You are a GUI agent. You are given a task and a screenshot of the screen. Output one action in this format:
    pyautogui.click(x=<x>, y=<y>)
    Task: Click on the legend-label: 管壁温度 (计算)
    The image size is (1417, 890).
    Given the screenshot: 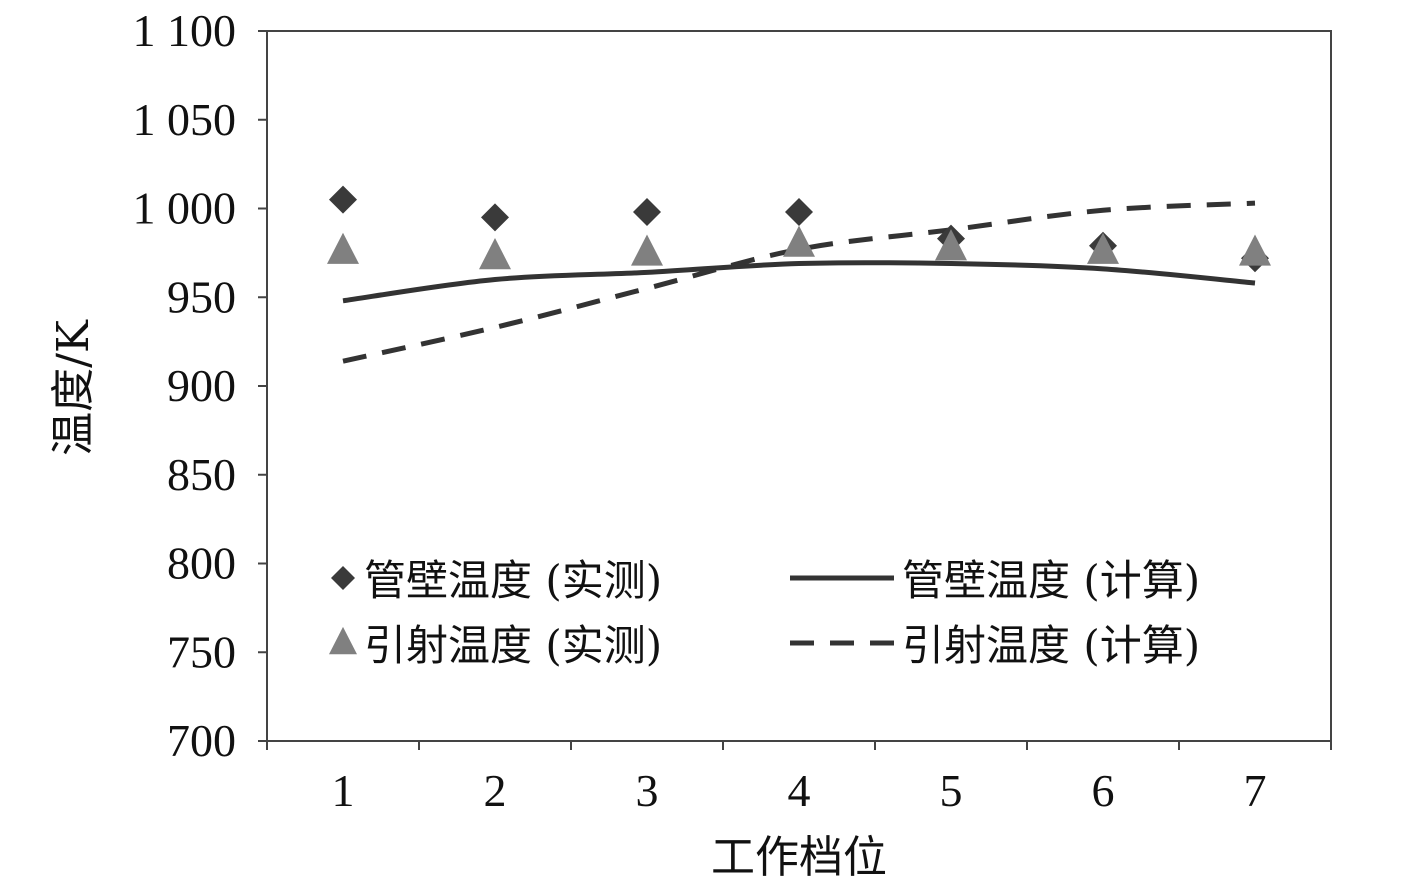 What is the action you would take?
    pyautogui.click(x=1051, y=580)
    